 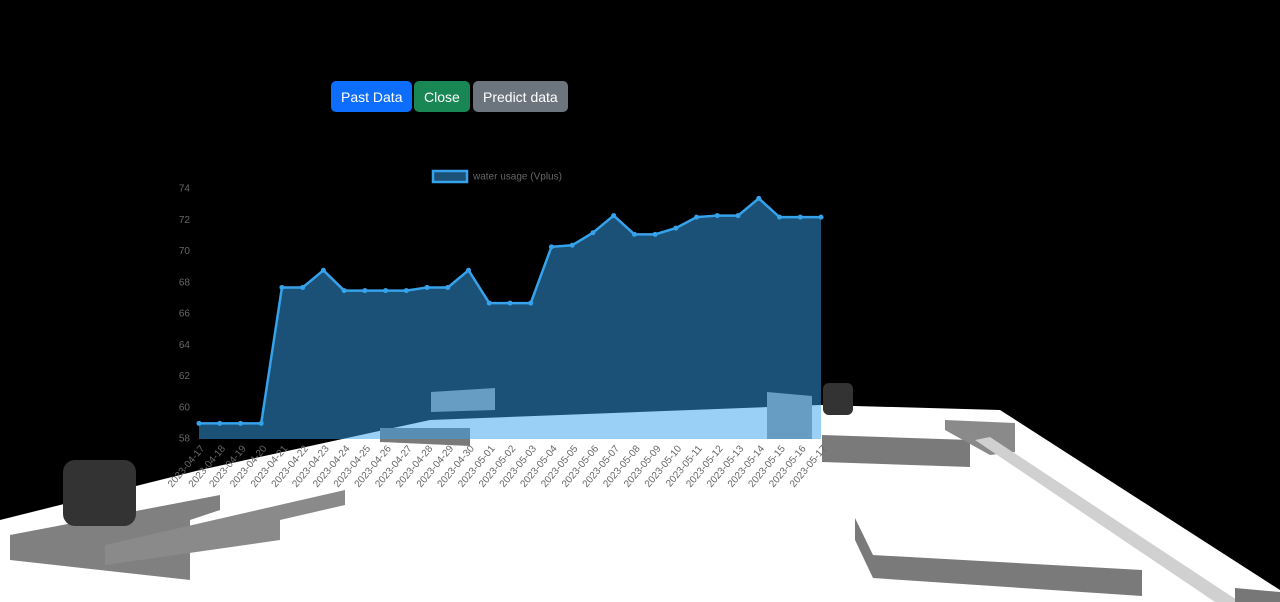 I want to click on legend-swatch, so click(x=450, y=176).